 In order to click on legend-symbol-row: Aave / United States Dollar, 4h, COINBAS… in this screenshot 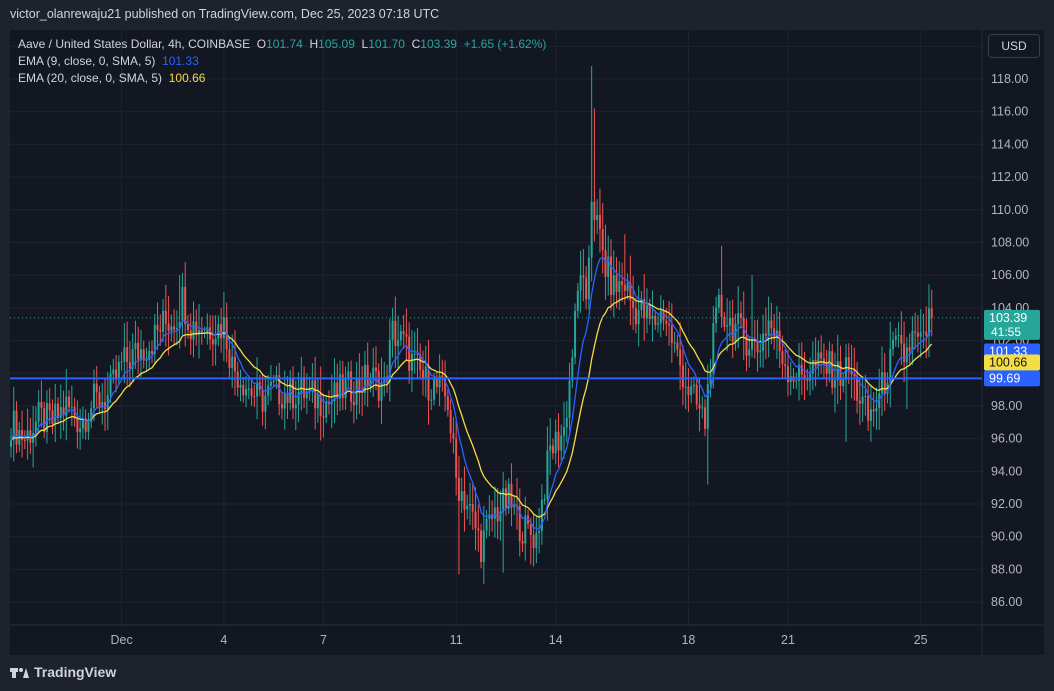, I will do `click(282, 44)`.